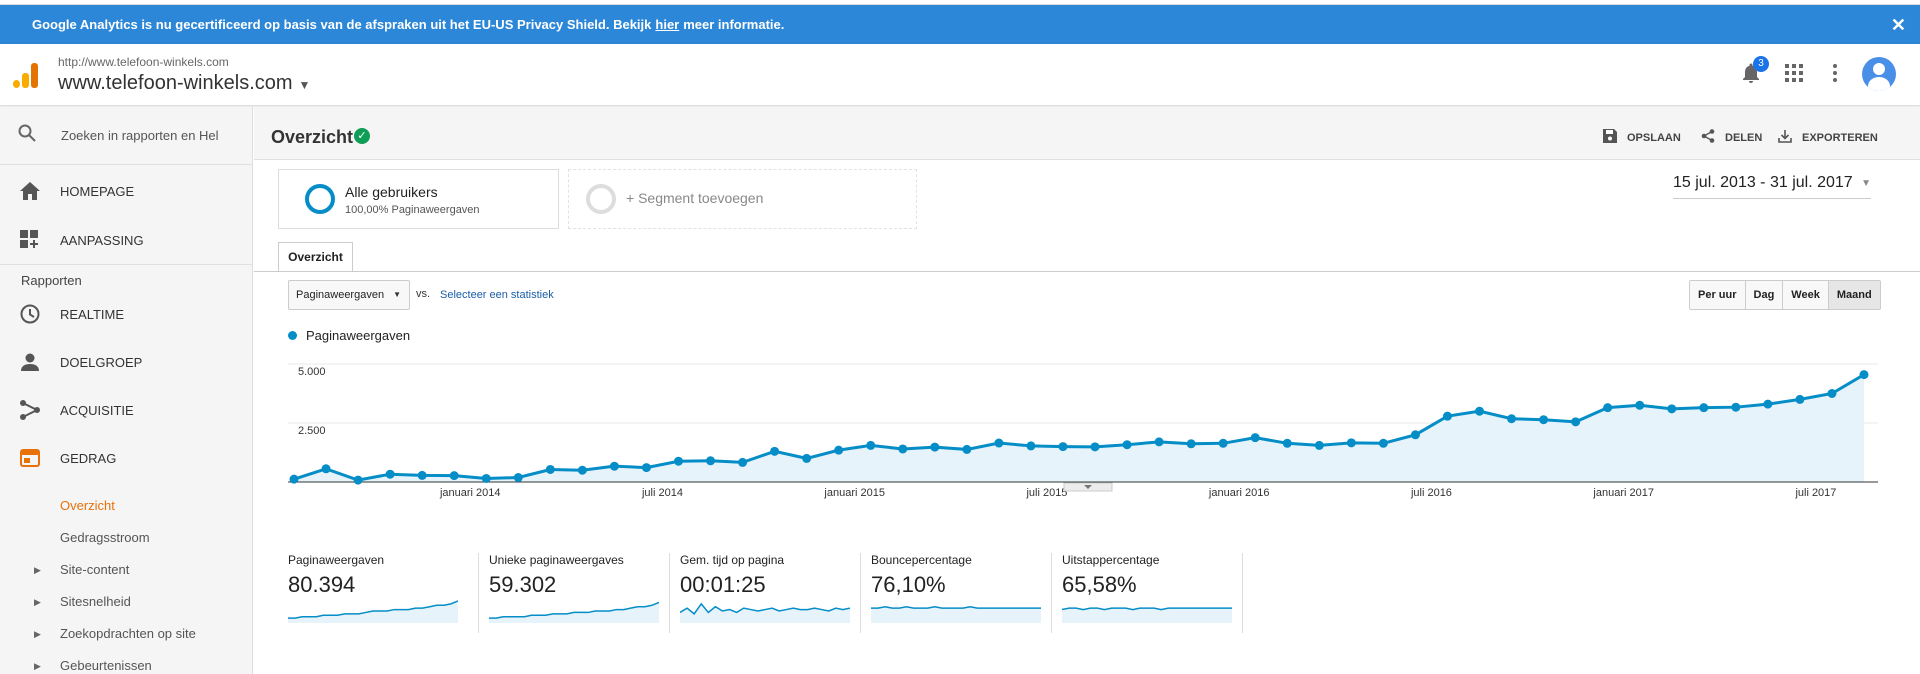  What do you see at coordinates (1898, 25) in the screenshot?
I see `close-icon: ✕` at bounding box center [1898, 25].